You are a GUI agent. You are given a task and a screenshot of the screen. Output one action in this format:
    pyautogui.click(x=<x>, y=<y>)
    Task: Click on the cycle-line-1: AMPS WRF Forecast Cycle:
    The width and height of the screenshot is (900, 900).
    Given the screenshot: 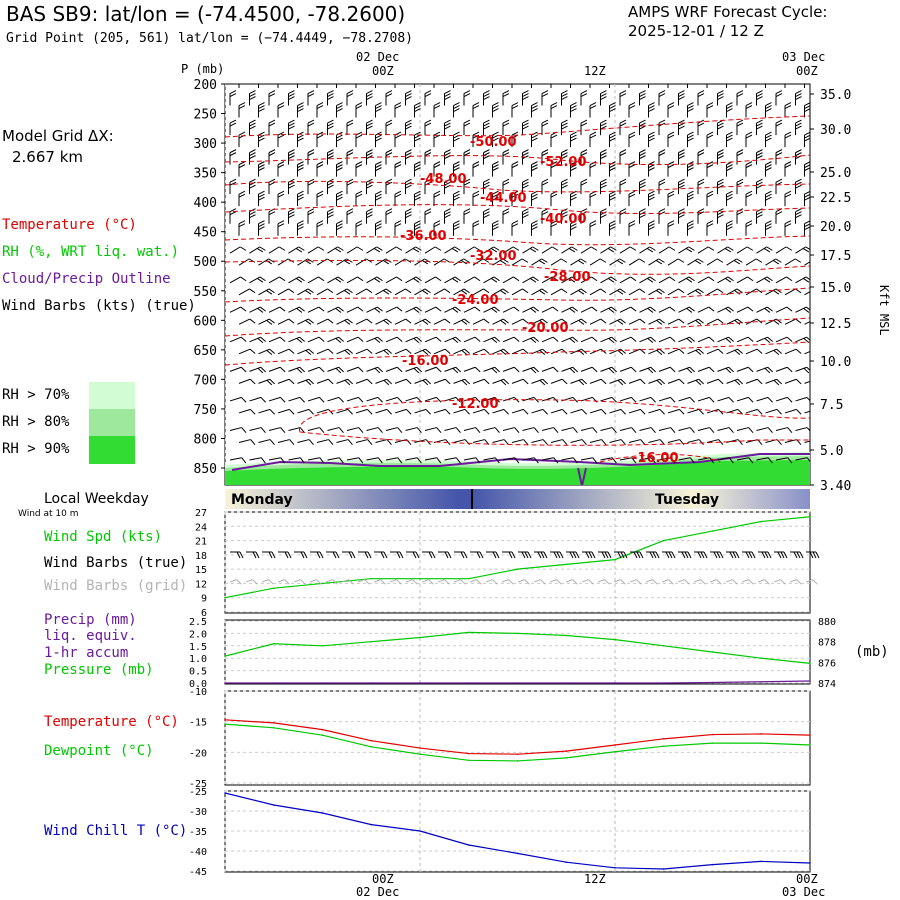 What is the action you would take?
    pyautogui.click(x=728, y=12)
    